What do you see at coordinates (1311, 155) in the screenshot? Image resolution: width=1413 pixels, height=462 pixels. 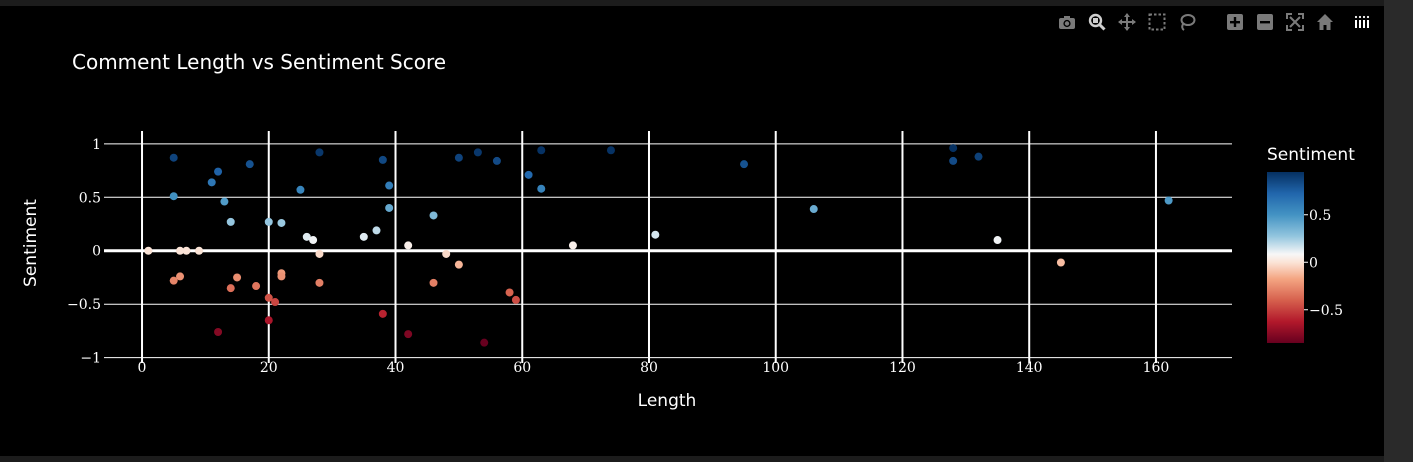 I see `colorbar-title: Sentiment` at bounding box center [1311, 155].